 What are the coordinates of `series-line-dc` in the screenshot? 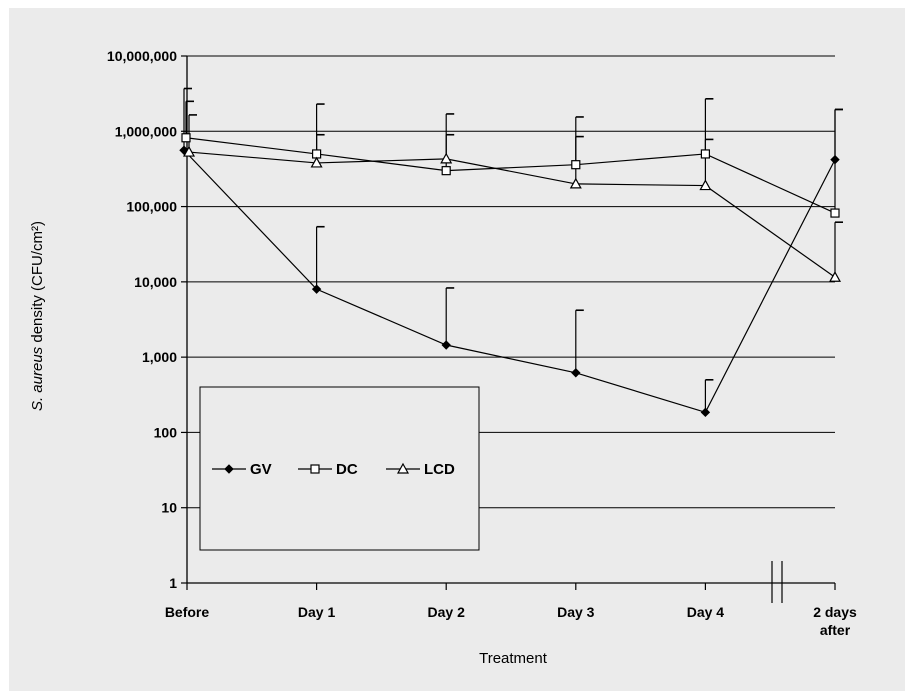 It's located at (510, 175).